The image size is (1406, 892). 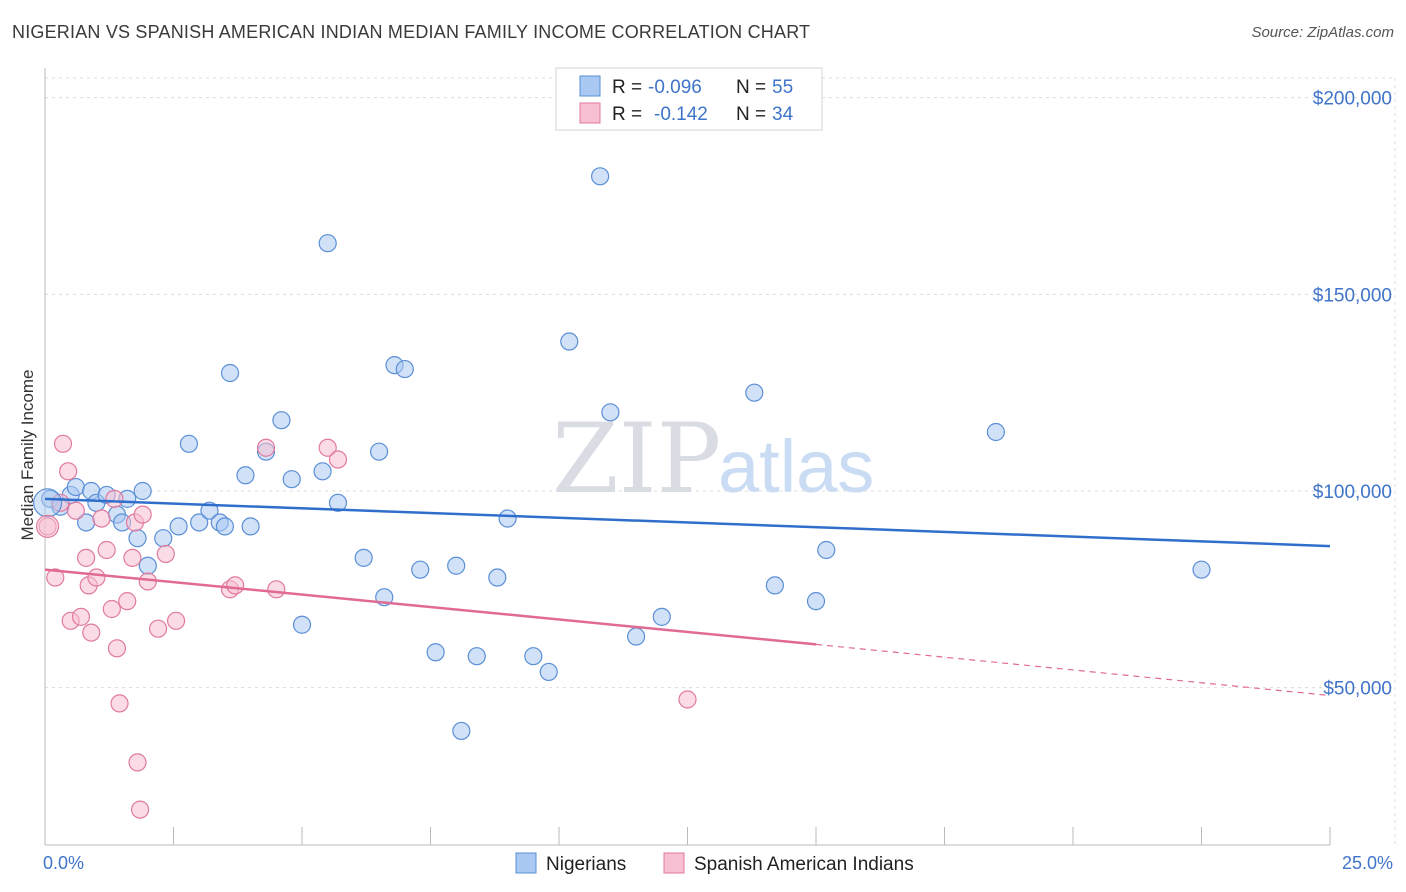 I want to click on series-legend-label-spanish-american-indians: Spanish American Indians, so click(x=804, y=864).